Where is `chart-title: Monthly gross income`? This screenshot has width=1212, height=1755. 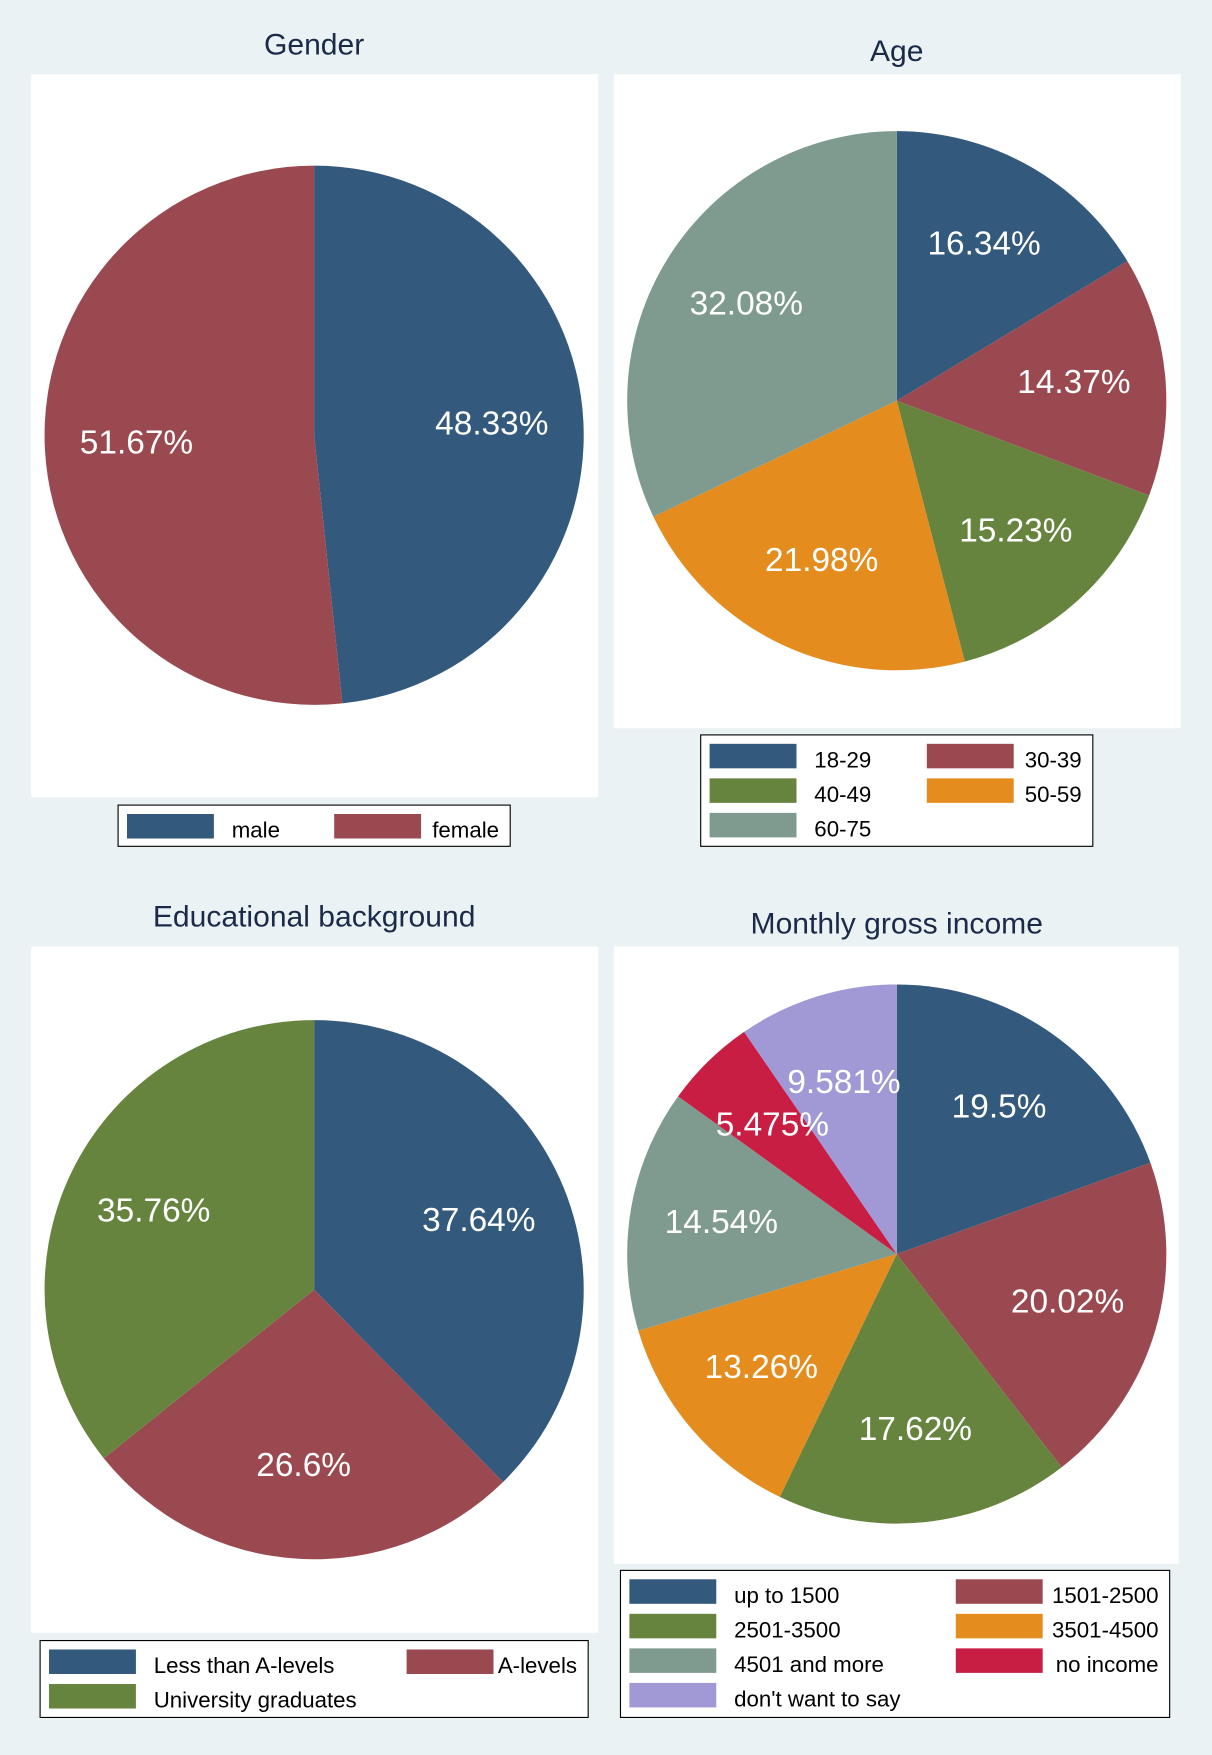 chart-title: Monthly gross income is located at coordinates (897, 923).